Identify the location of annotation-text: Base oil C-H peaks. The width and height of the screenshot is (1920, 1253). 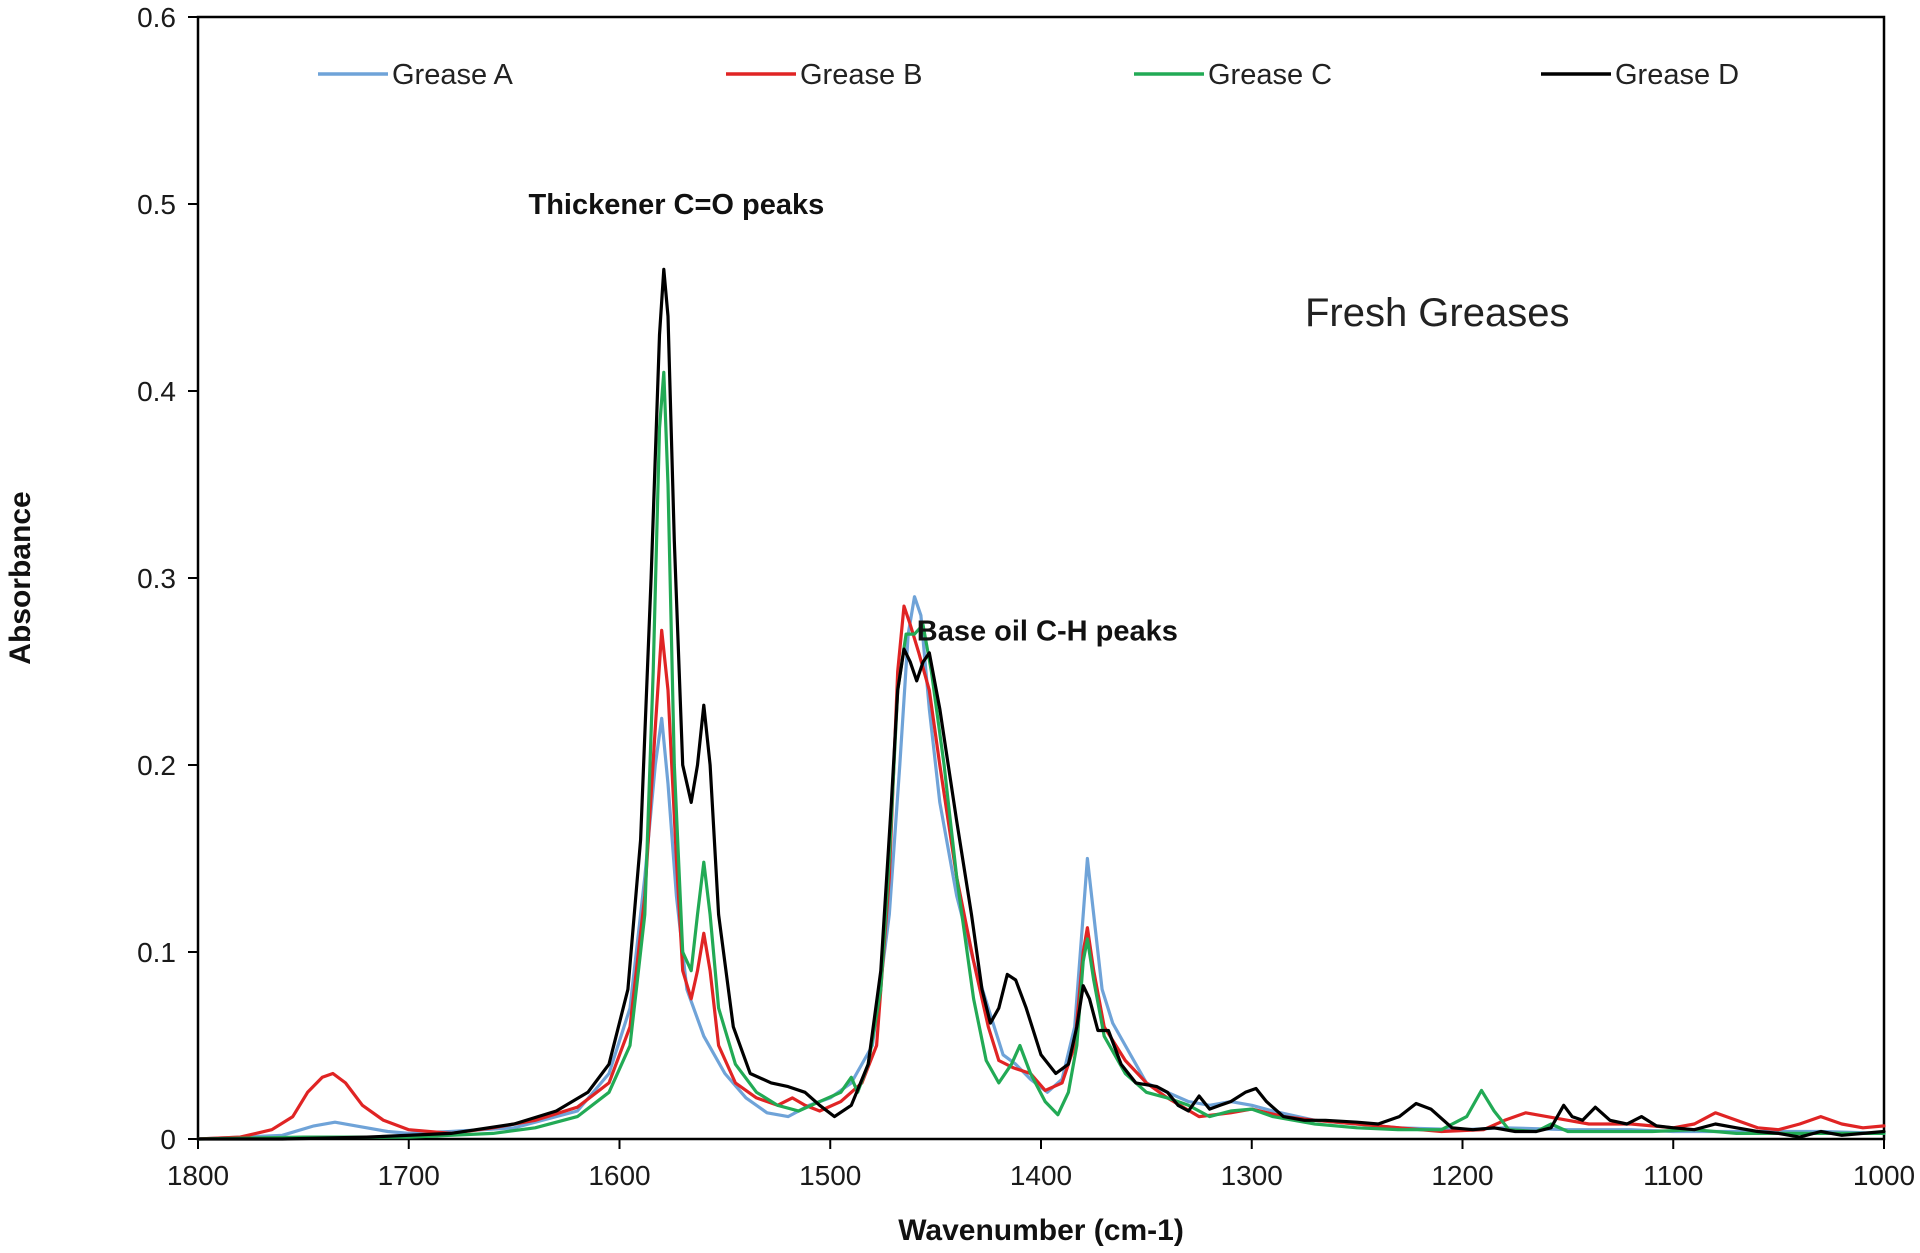
(1047, 631).